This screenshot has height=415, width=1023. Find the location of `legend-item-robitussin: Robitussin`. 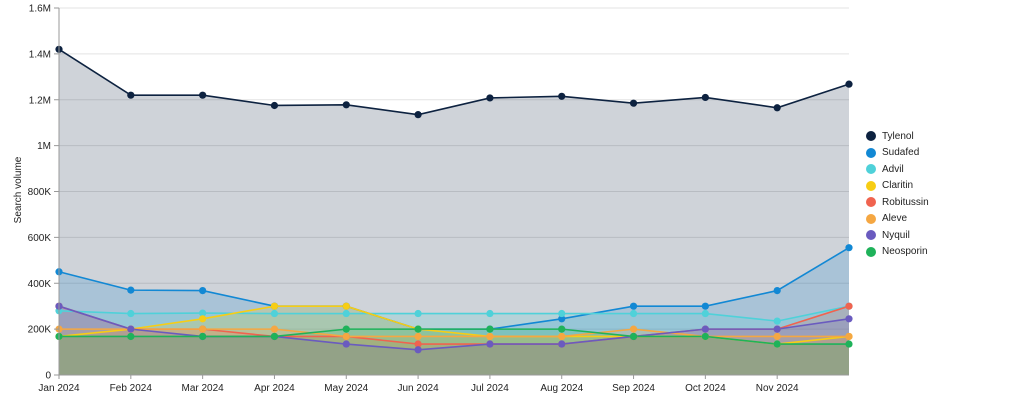

legend-item-robitussin: Robitussin is located at coordinates (897, 202).